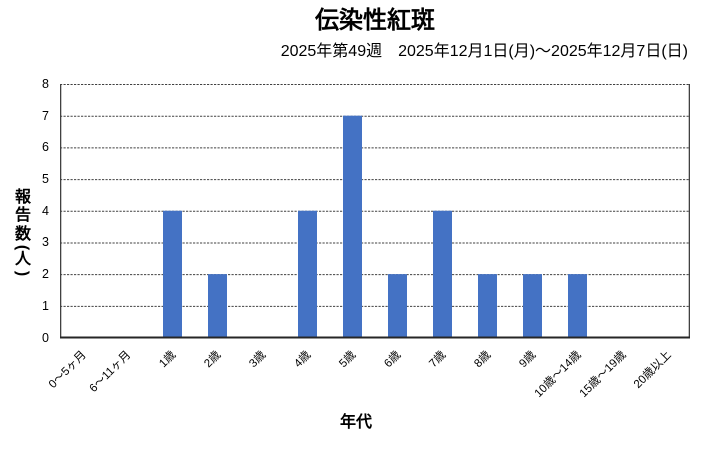 The height and width of the screenshot is (474, 720). What do you see at coordinates (356, 422) in the screenshot?
I see `x-axis-title: 年代` at bounding box center [356, 422].